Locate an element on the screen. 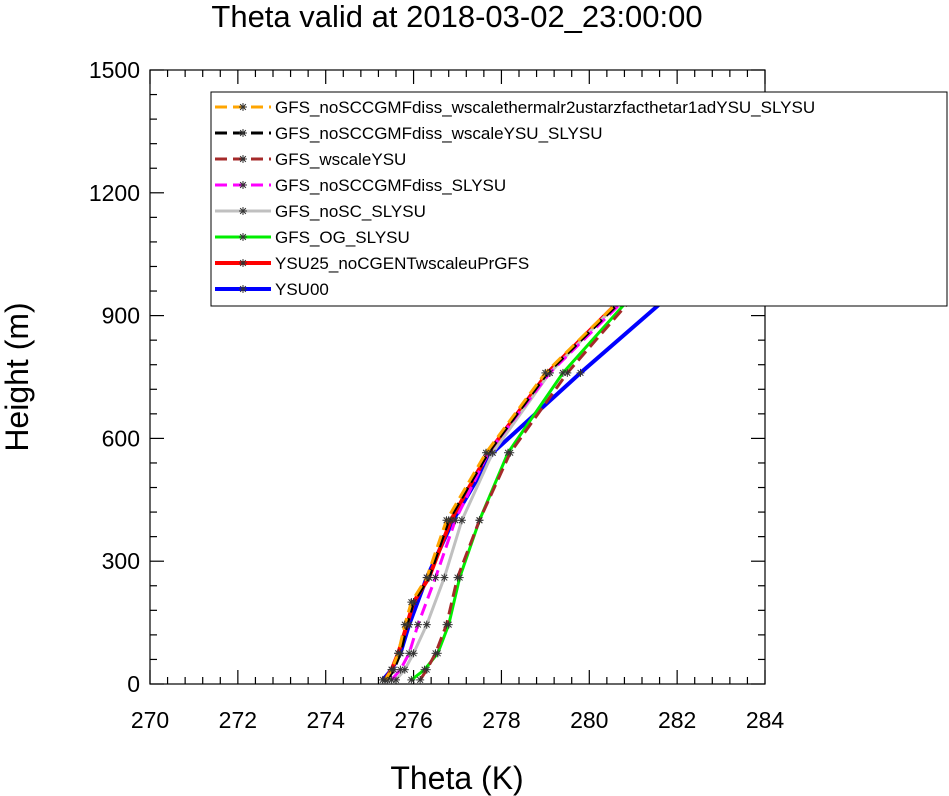 The image size is (949, 796). x-tick-label: 280 is located at coordinates (589, 720).